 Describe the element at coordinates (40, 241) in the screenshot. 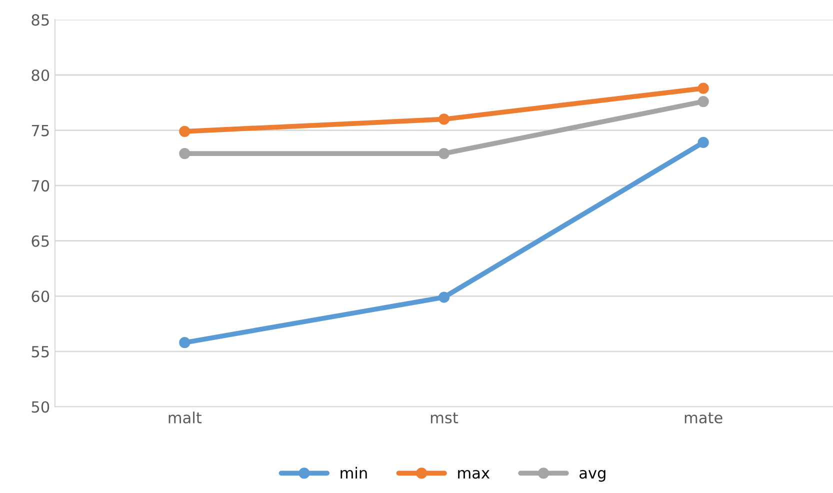

I see `y-tick-label: 65` at that location.